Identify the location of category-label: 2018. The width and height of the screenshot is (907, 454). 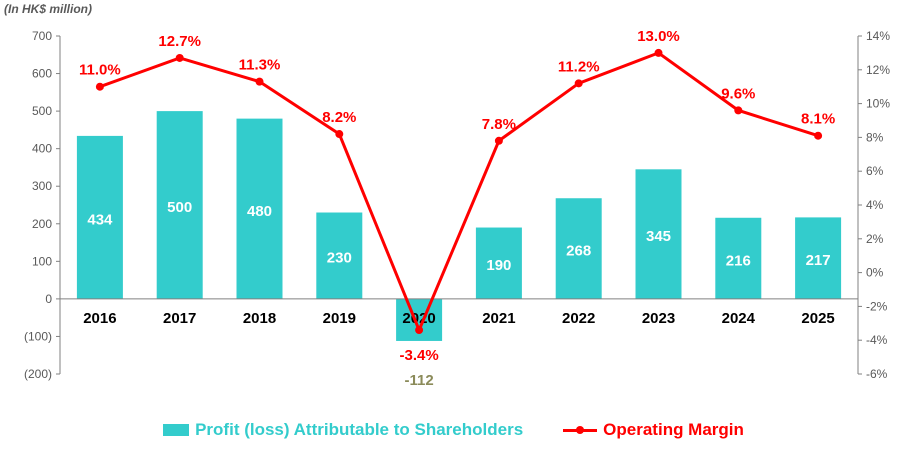
(259, 318).